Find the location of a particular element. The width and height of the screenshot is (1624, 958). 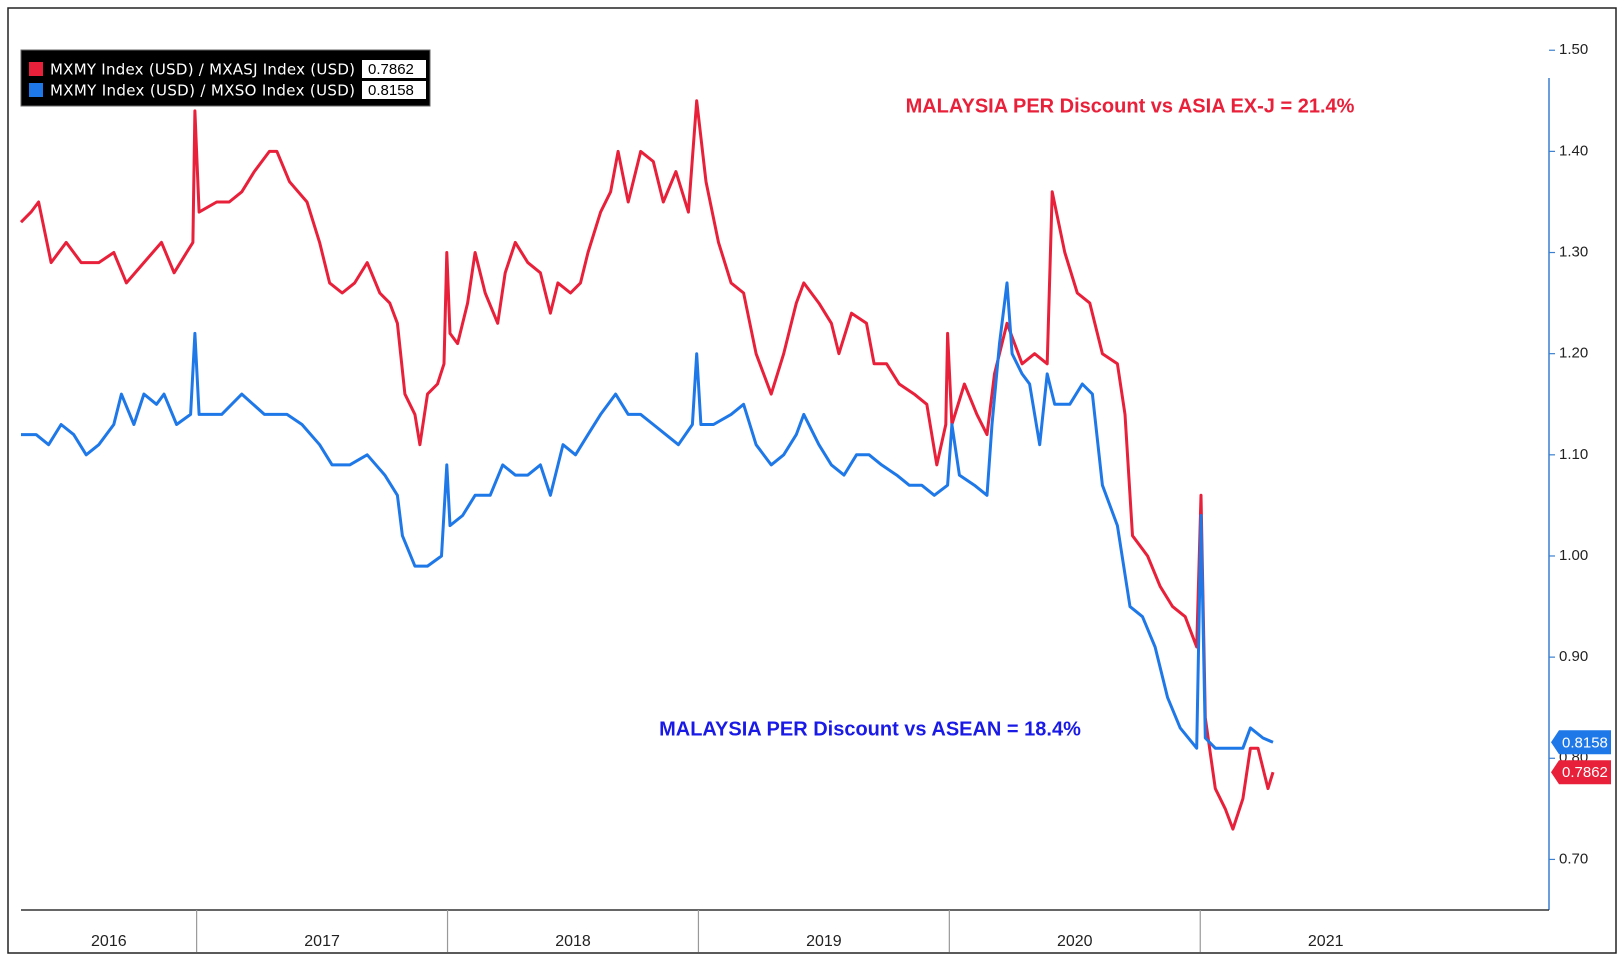

y-tick-label: 1.20 is located at coordinates (1573, 353).